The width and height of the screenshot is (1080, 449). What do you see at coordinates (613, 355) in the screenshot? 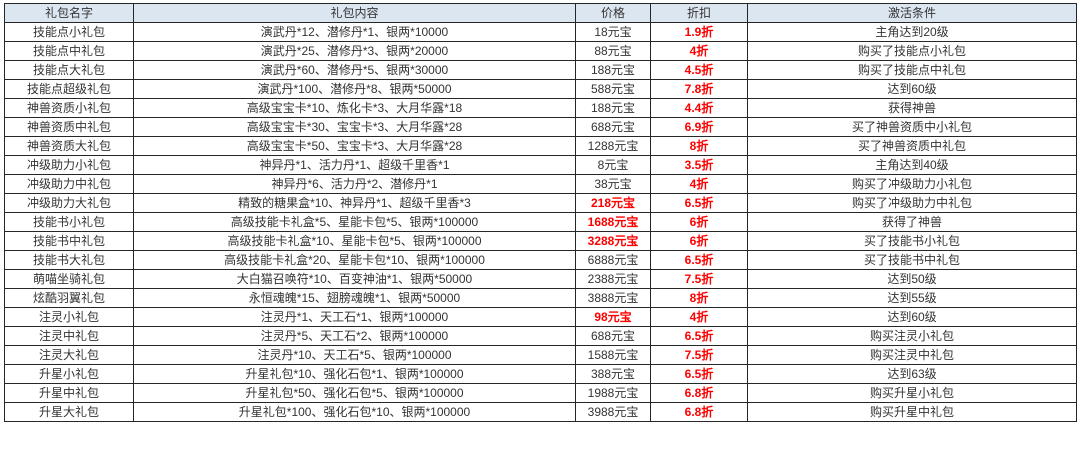
I see `price-cell: 1588元宝` at bounding box center [613, 355].